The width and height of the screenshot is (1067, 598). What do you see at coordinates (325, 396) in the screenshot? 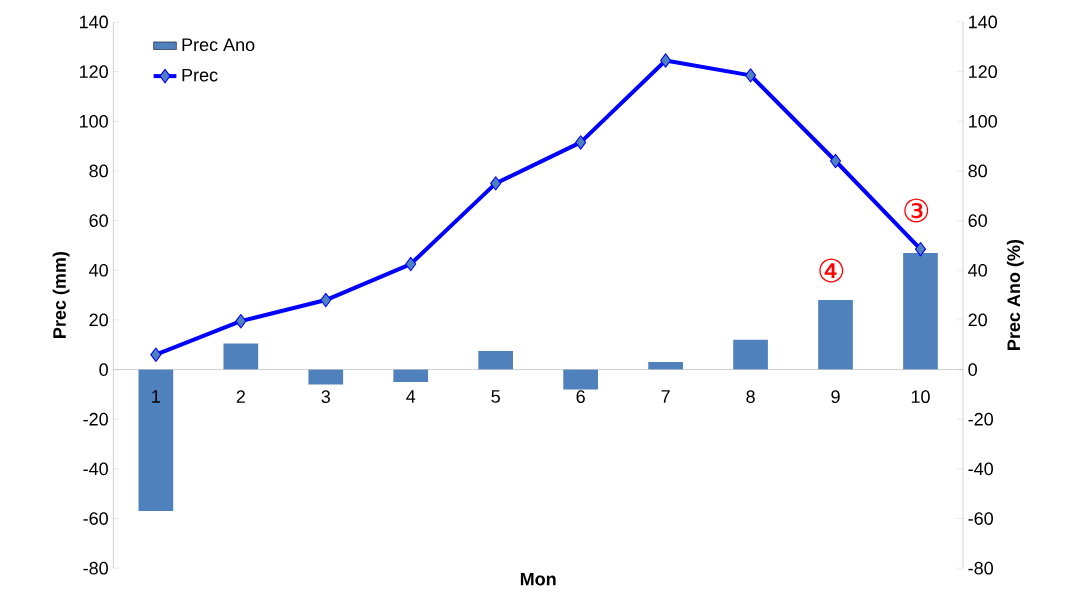
I see `x-tick-label: 3` at bounding box center [325, 396].